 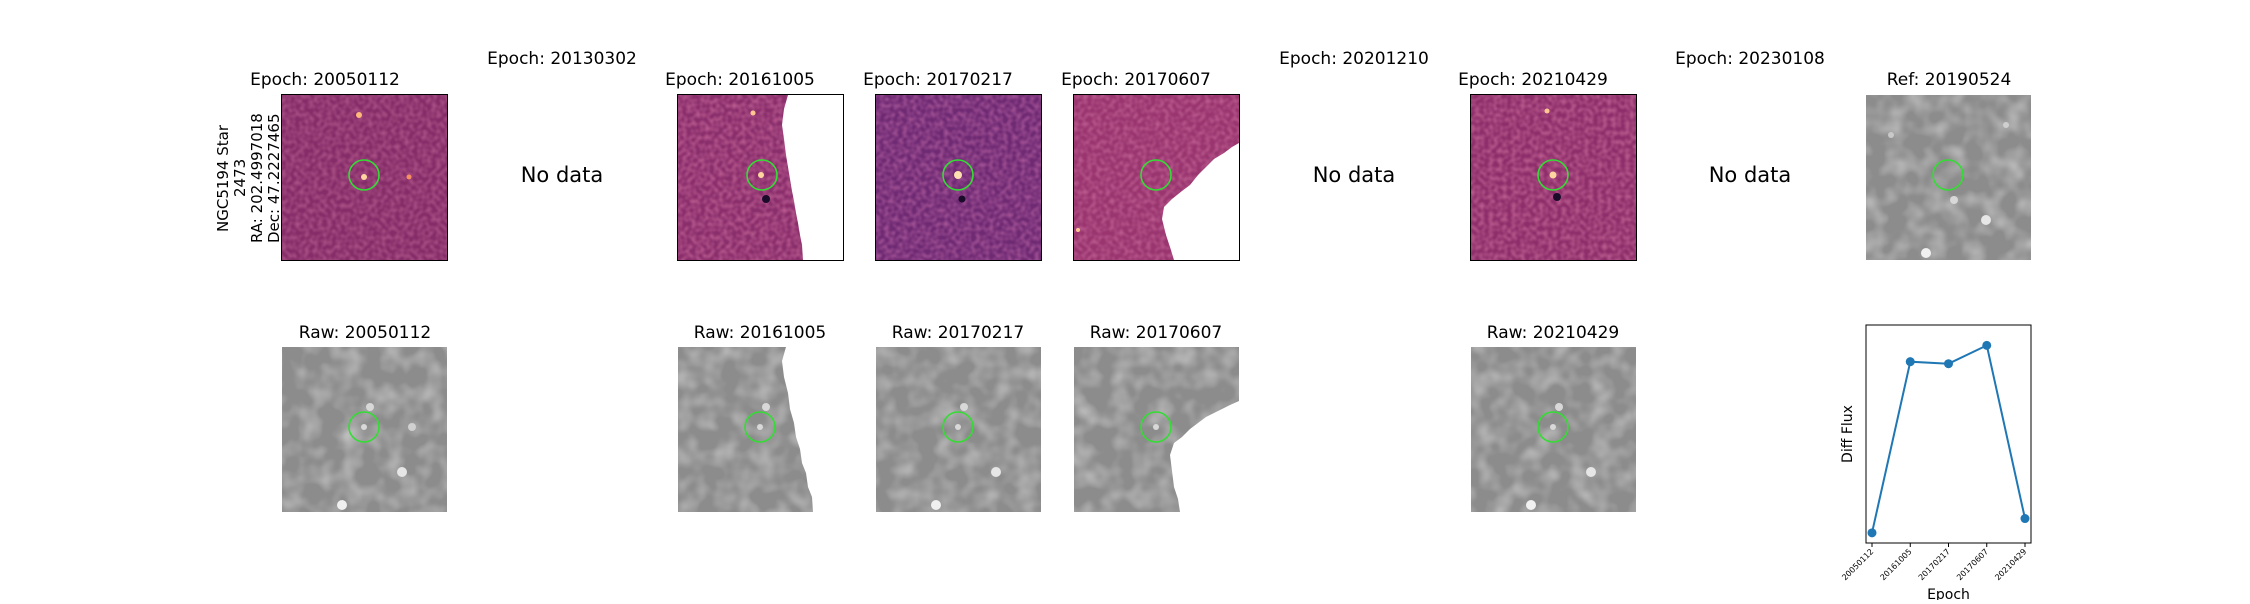 I want to click on series-line, so click(x=1948, y=438).